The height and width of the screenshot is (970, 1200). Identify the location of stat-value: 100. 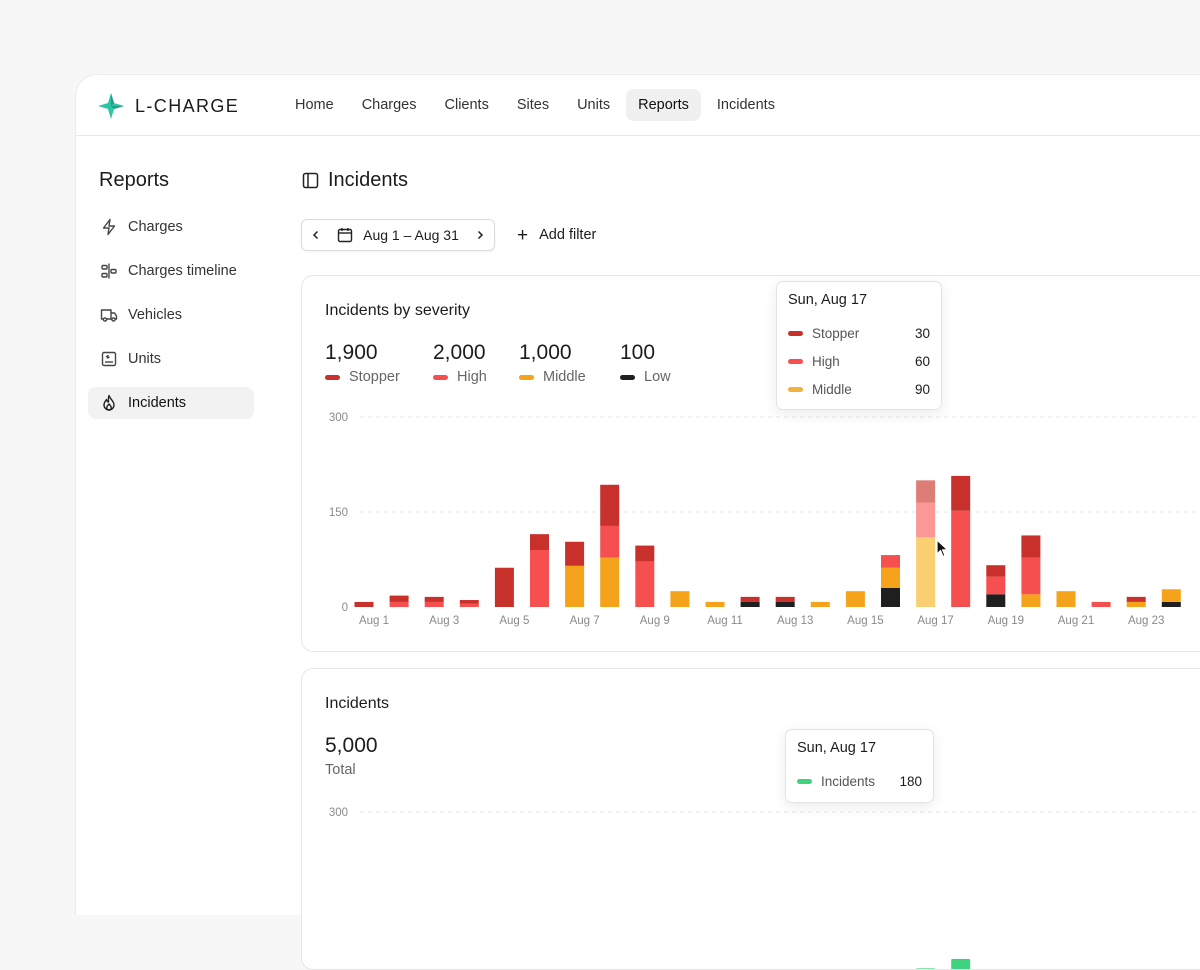
(638, 352).